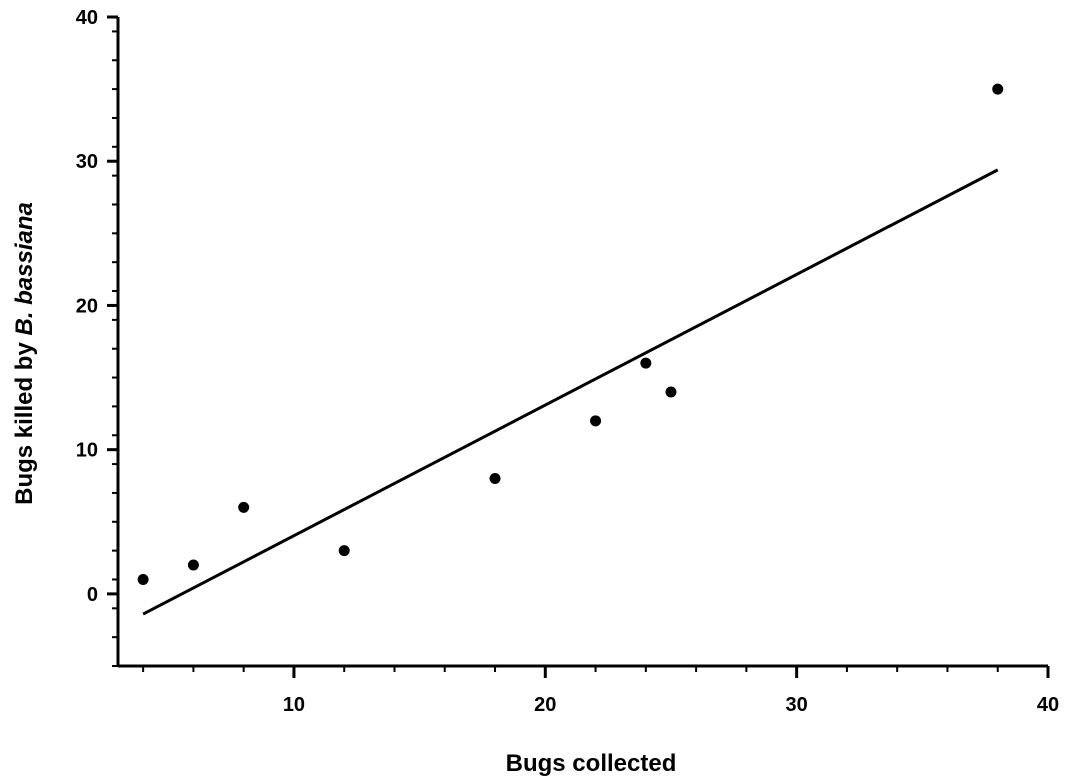 This screenshot has width=1065, height=783. Describe the element at coordinates (87, 18) in the screenshot. I see `y-tick-label: 40` at that location.